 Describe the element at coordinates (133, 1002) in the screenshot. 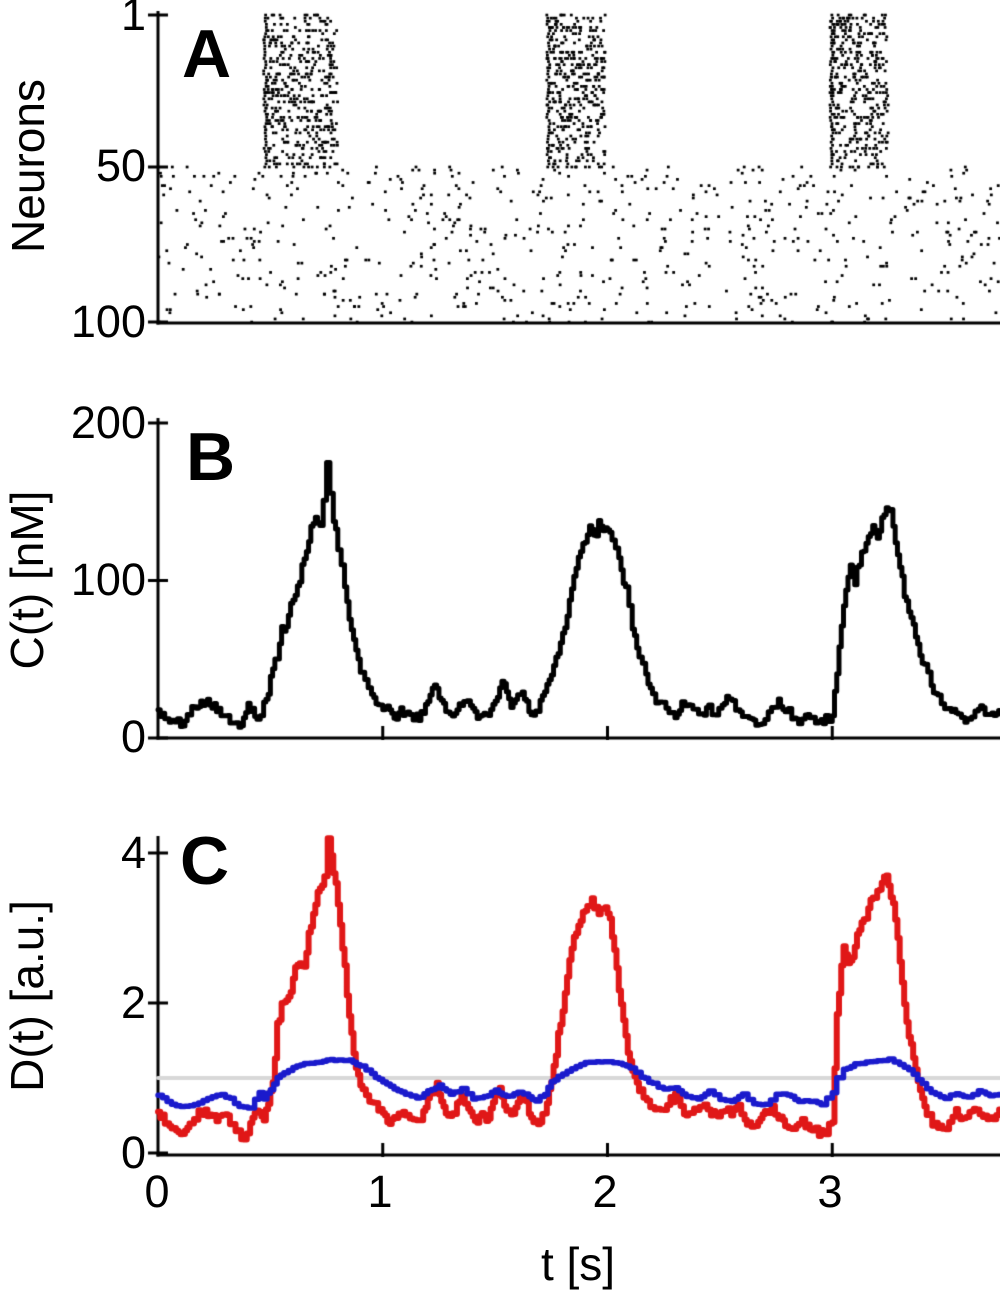

I see `panel-c-ytick-2: 2` at that location.